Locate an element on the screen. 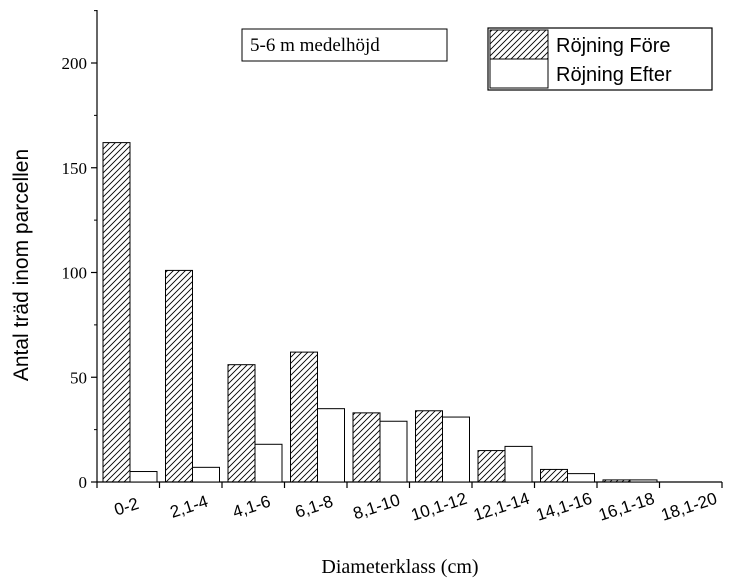 This screenshot has width=730, height=583. legend-label-fore: Röjning Före is located at coordinates (613, 46).